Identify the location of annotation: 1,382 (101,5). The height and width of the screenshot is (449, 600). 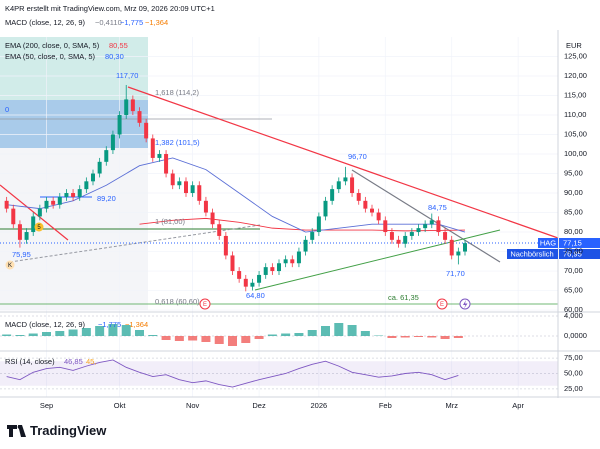
(177, 142).